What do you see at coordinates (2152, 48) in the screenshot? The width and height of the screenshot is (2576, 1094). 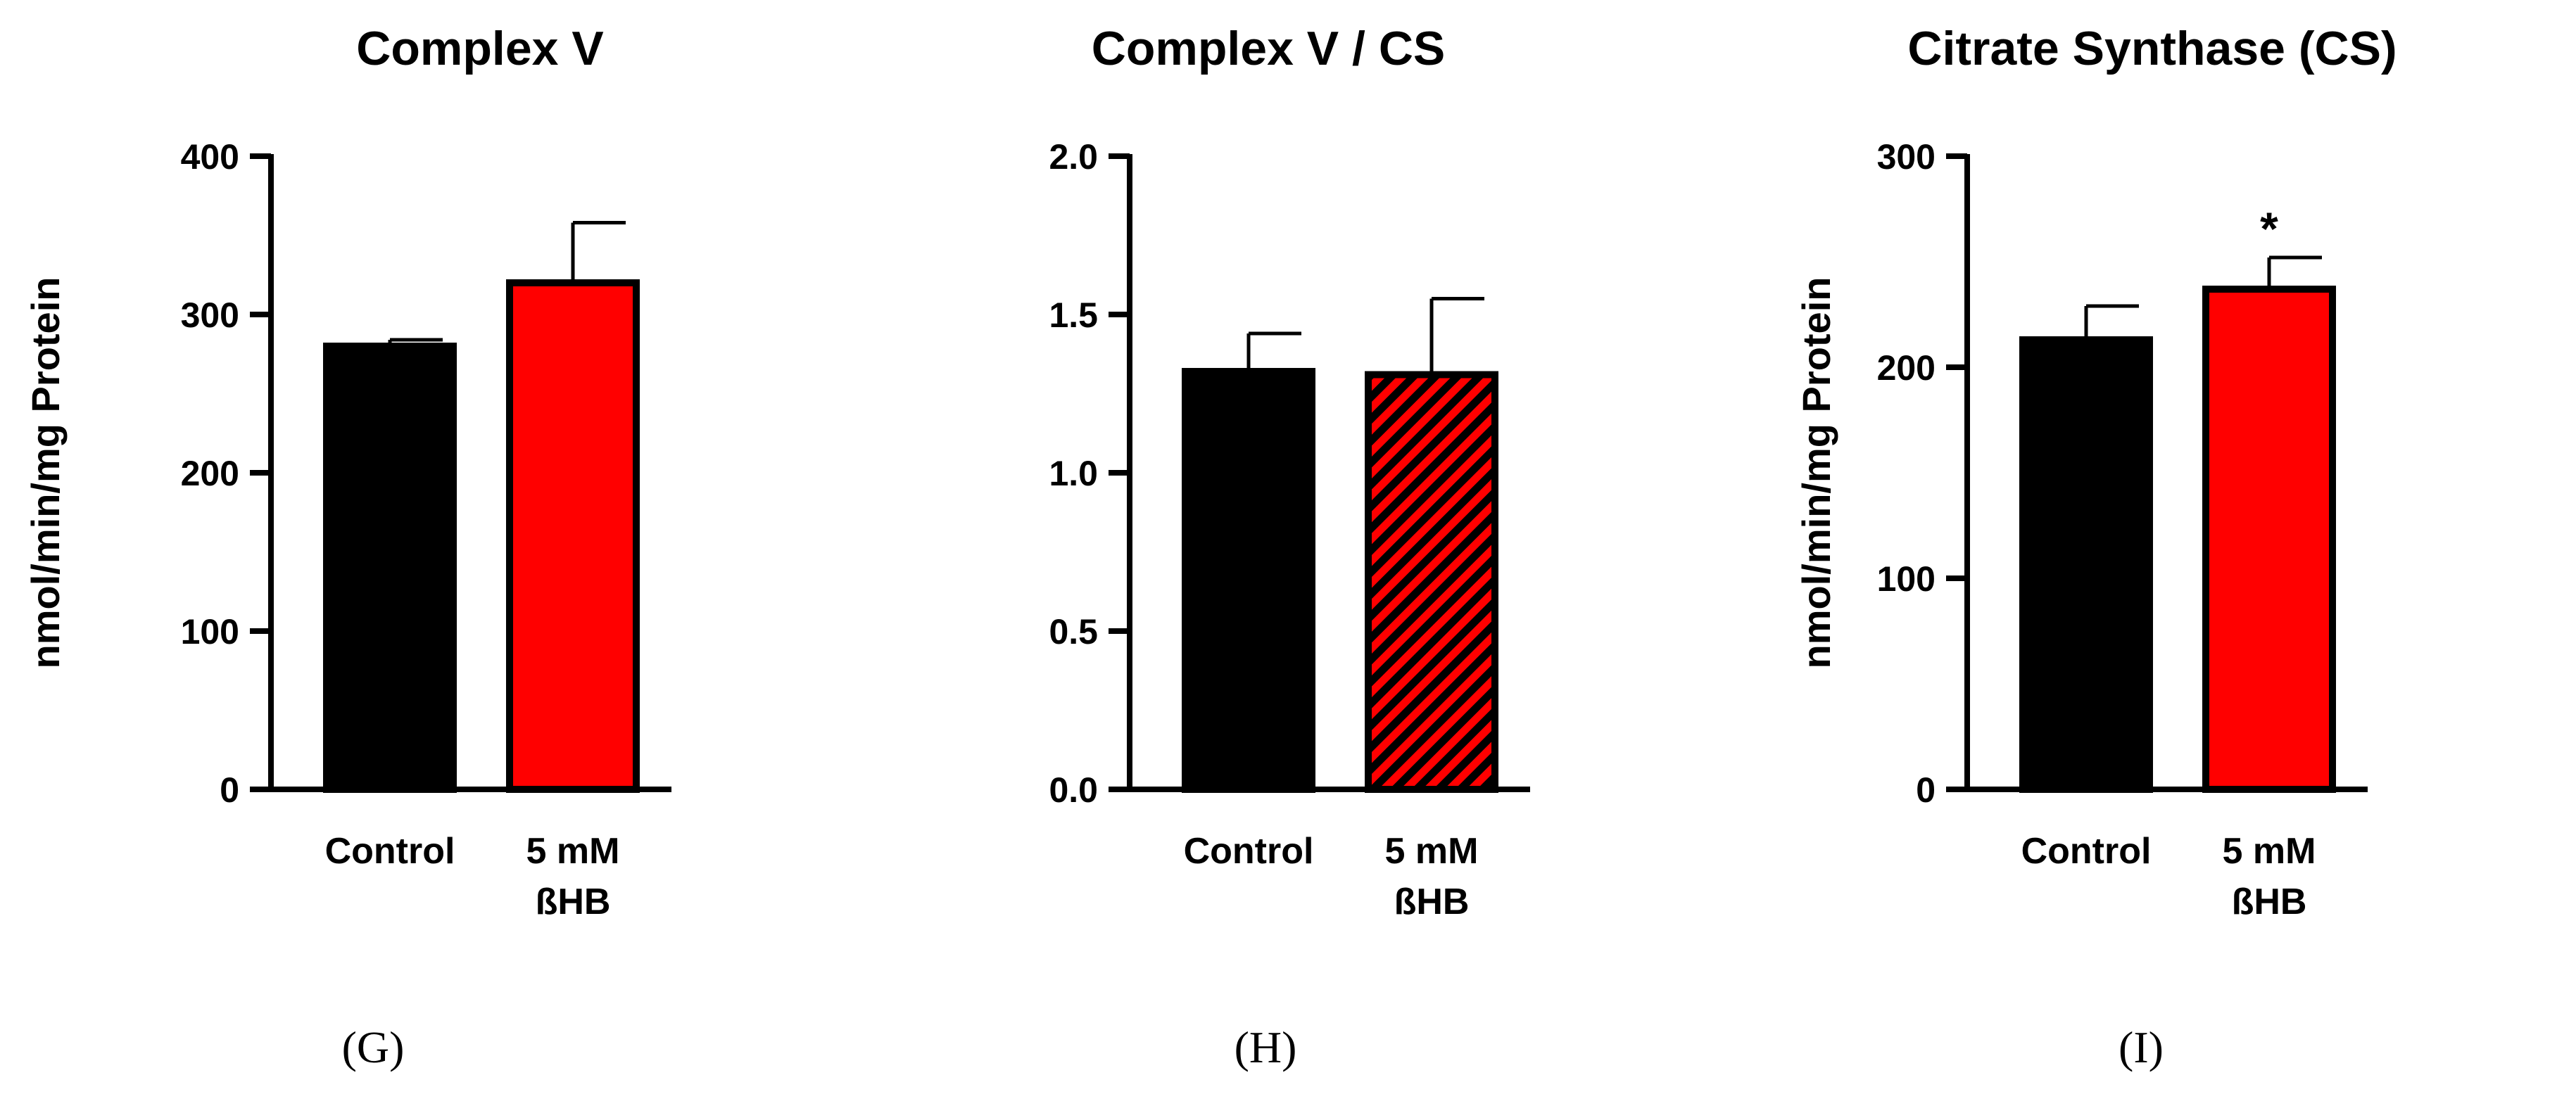 I see `chart-title: Citrate Synthase (CS)` at bounding box center [2152, 48].